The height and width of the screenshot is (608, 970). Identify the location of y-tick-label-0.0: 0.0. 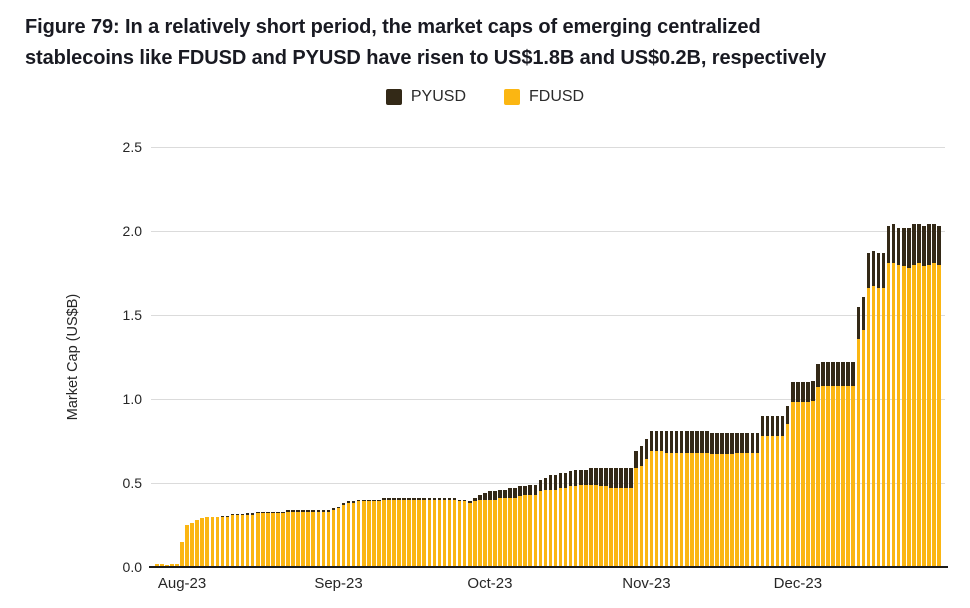
(132, 567).